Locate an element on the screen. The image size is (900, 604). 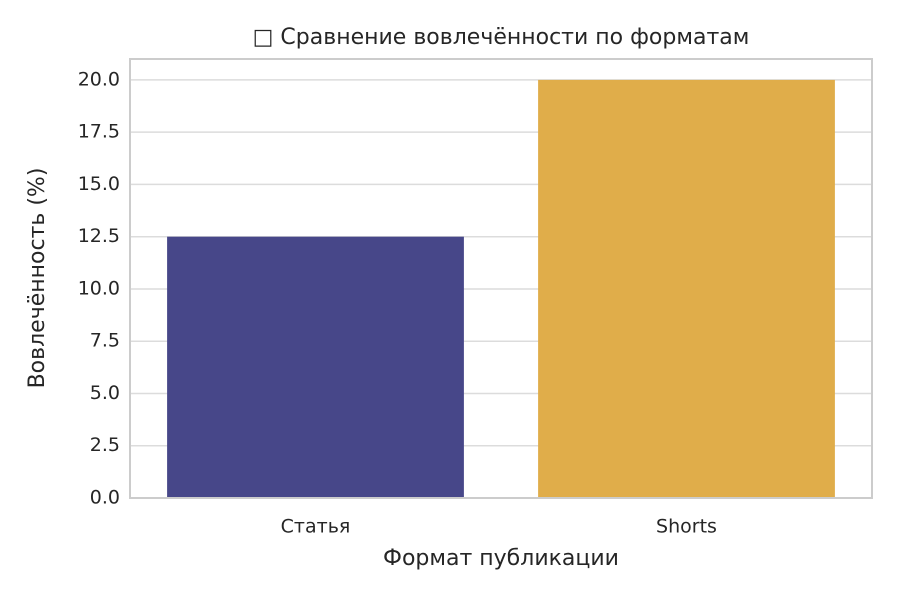
chart-title: □ Сравнение вовлечённости по форматам is located at coordinates (501, 37).